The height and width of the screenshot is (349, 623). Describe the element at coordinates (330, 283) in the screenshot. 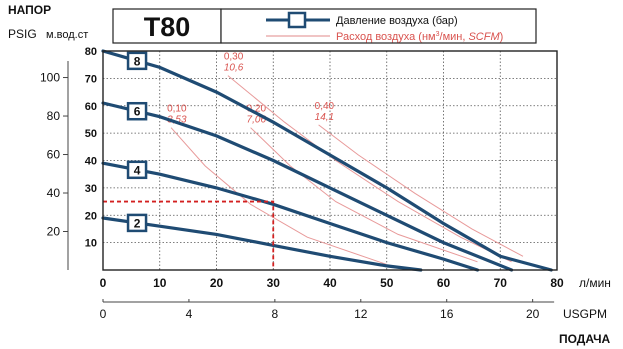

I see `x-tick-label-lpm: 40` at that location.